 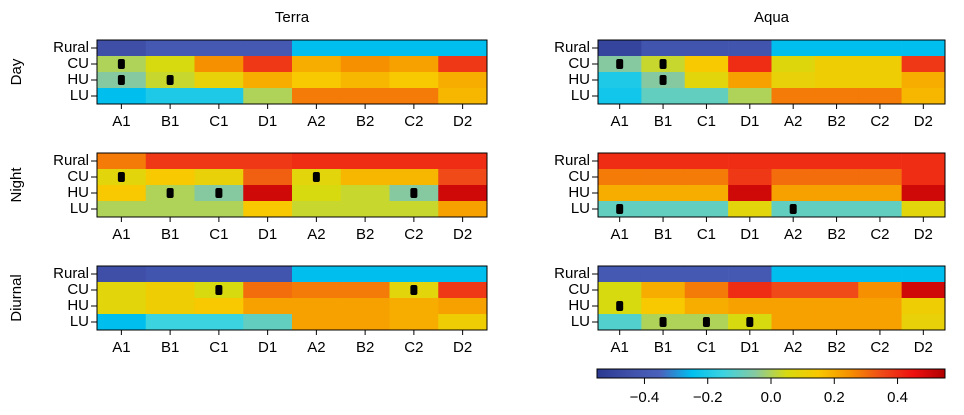 What do you see at coordinates (771, 397) in the screenshot?
I see `colorbar-tick-label: 0.0` at bounding box center [771, 397].